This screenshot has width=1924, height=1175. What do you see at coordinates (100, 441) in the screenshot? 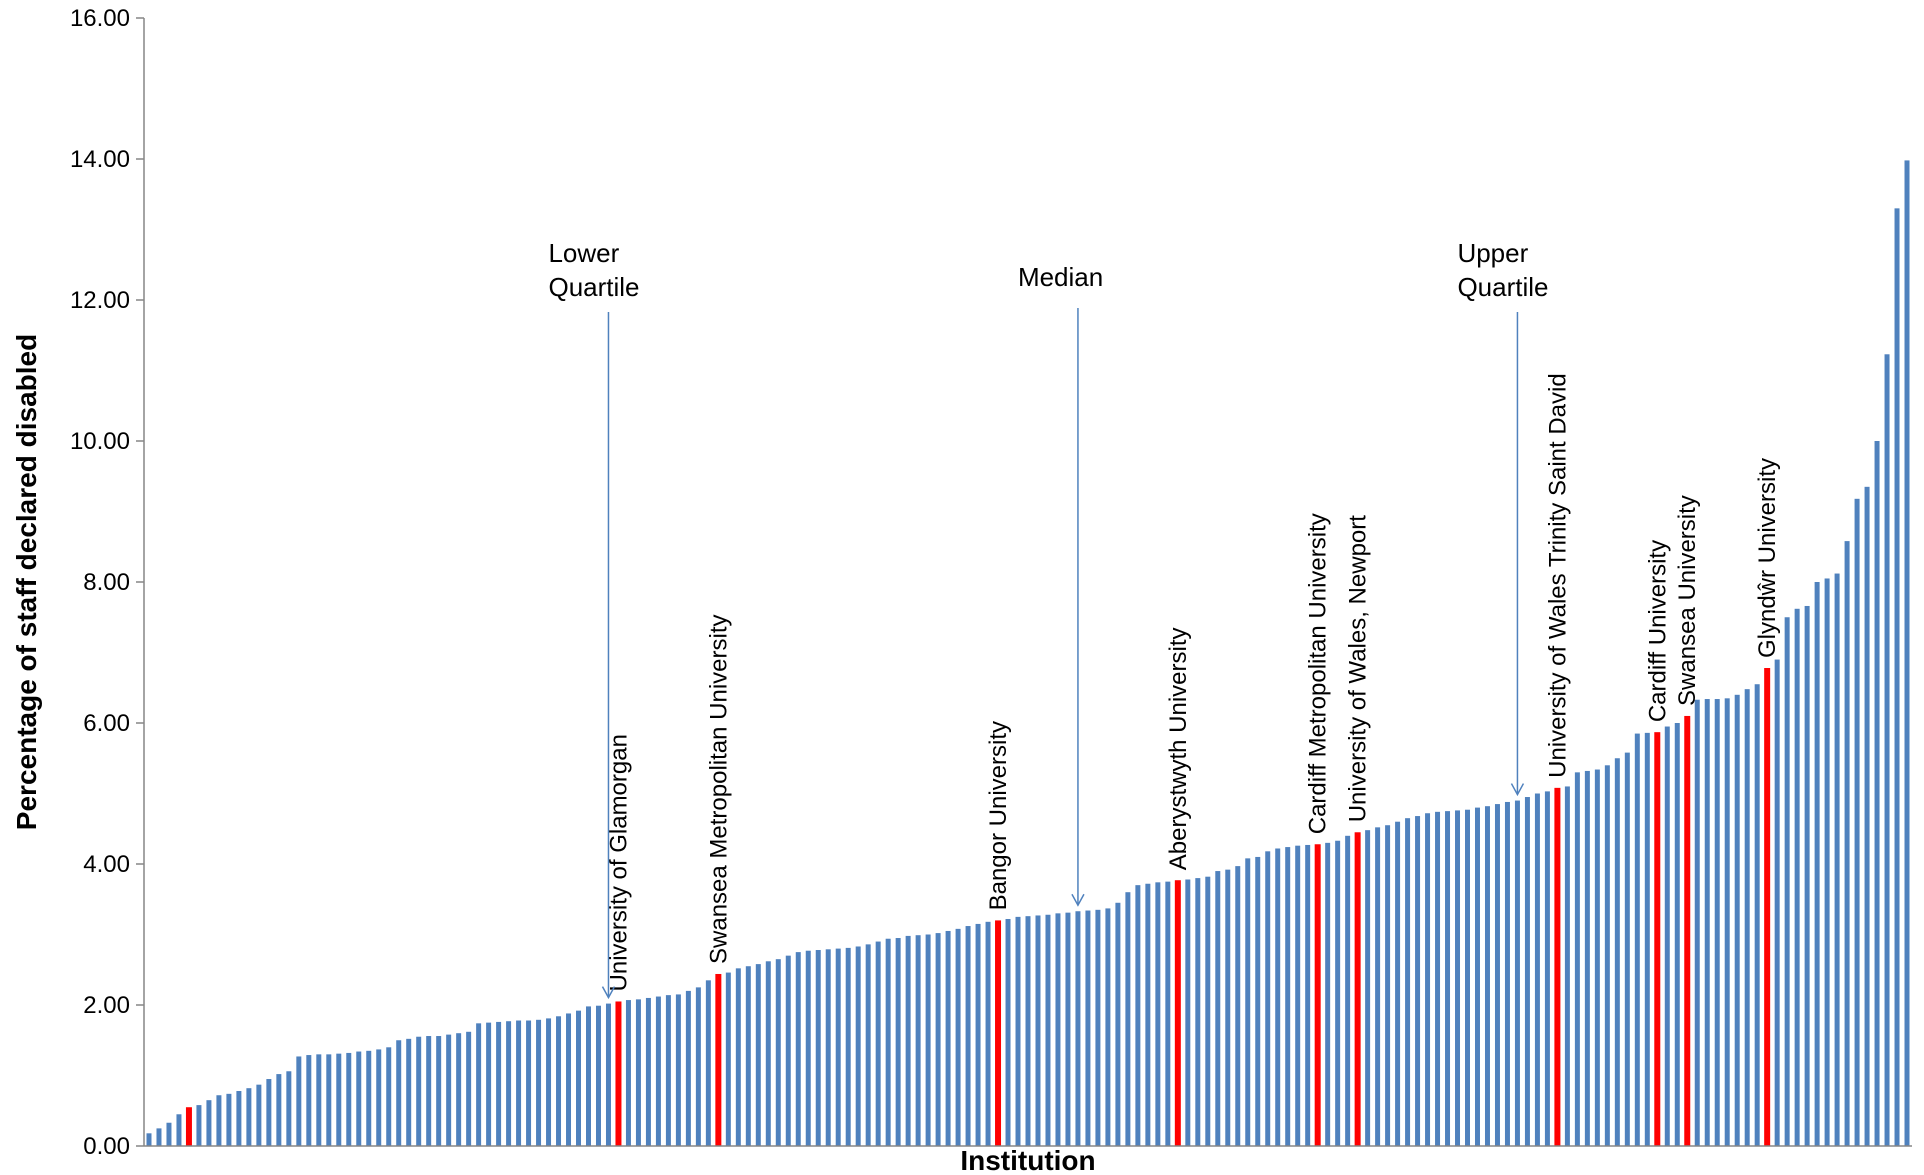
I see `y-tick-label: 10.00` at bounding box center [100, 441].